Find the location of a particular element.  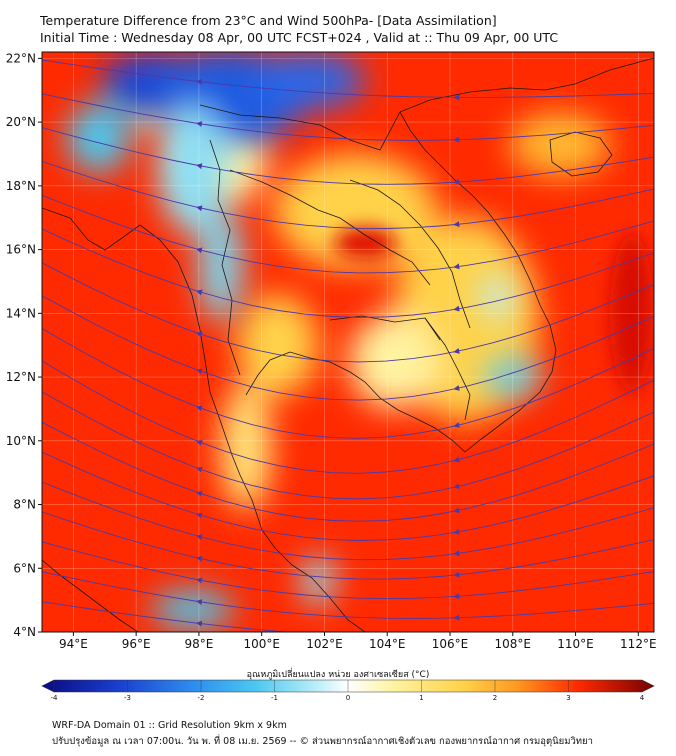

colorbar-tick-label: 0 is located at coordinates (348, 697).